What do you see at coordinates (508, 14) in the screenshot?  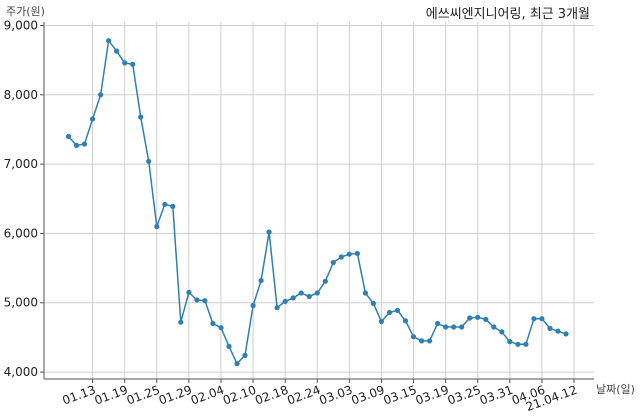 I see `chart-title: 에쓰씨엔지니어링, 최근 3개월` at bounding box center [508, 14].